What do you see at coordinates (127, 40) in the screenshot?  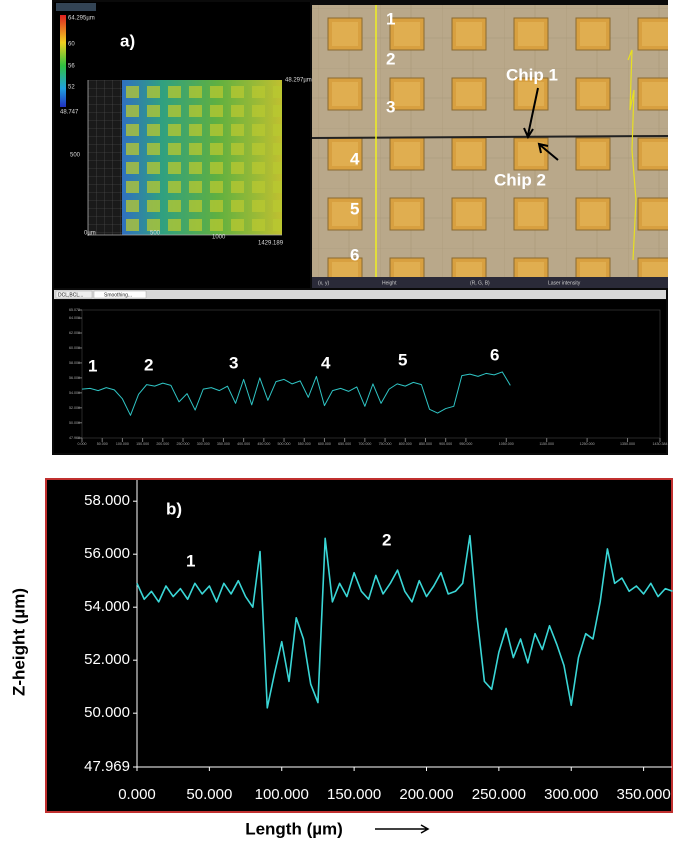 I see `panel-label: a)` at bounding box center [127, 40].